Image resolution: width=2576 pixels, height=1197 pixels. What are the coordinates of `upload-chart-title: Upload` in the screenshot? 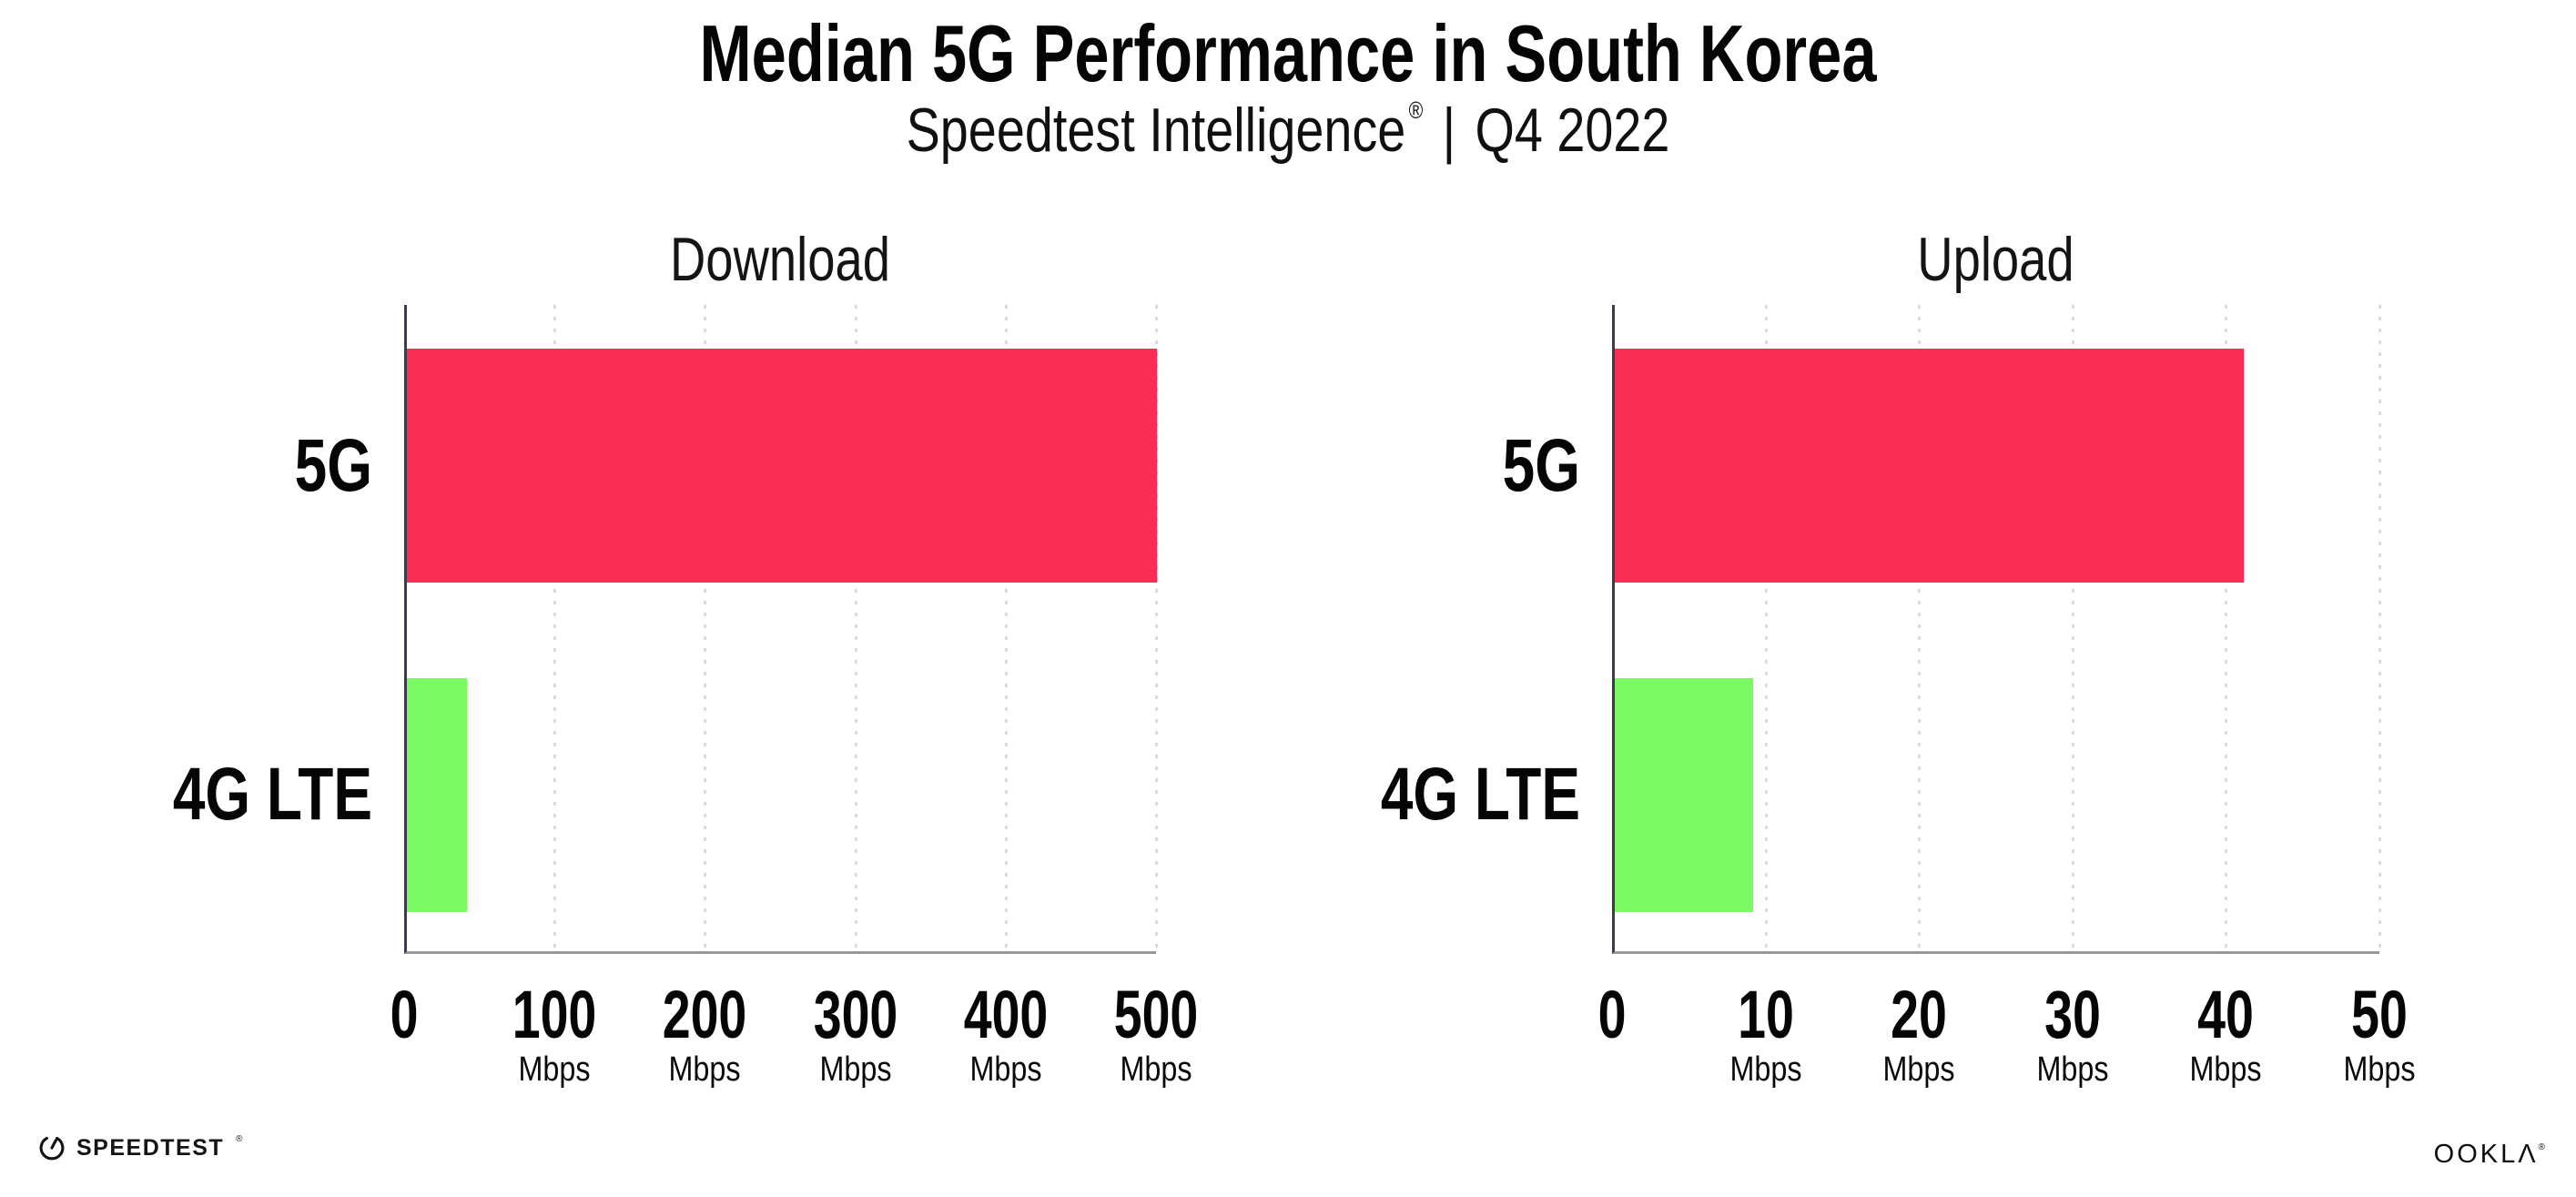 It's located at (1995, 259).